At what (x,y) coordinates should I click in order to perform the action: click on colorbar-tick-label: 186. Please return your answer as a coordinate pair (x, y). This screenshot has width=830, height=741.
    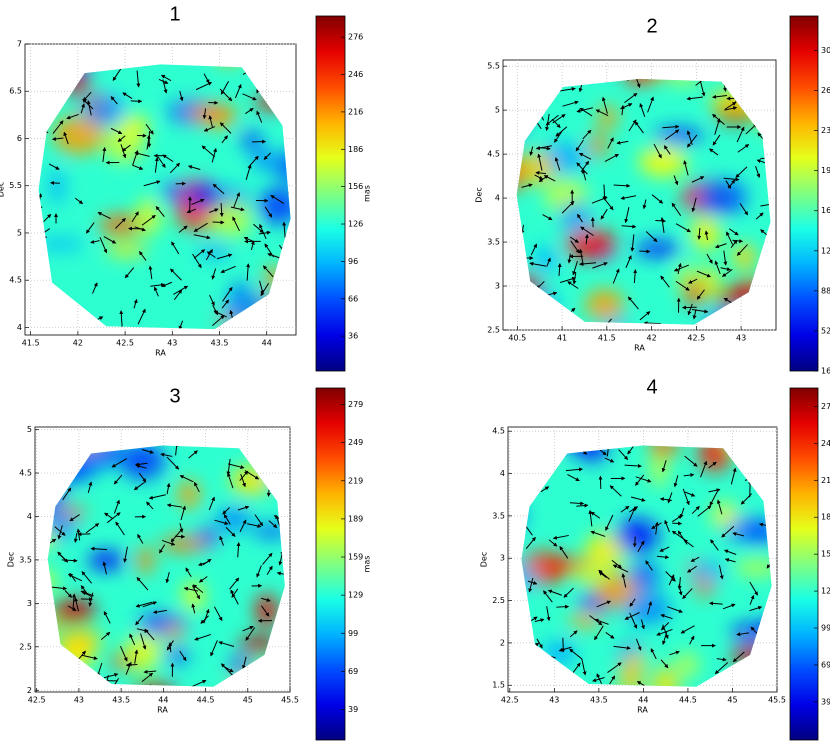
    Looking at the image, I should click on (355, 149).